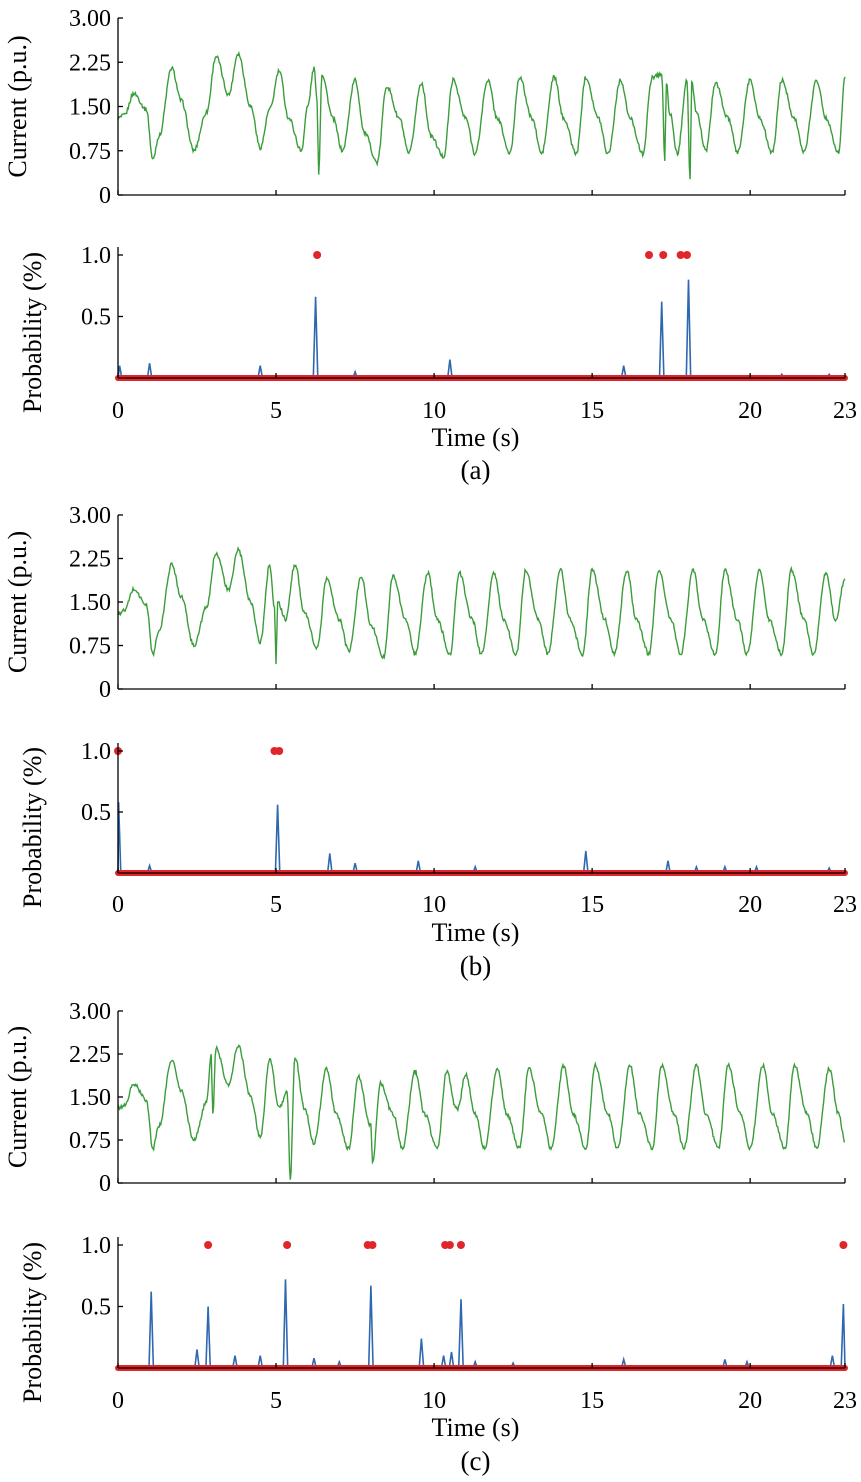  What do you see at coordinates (475, 966) in the screenshot?
I see `panel-label: (b)` at bounding box center [475, 966].